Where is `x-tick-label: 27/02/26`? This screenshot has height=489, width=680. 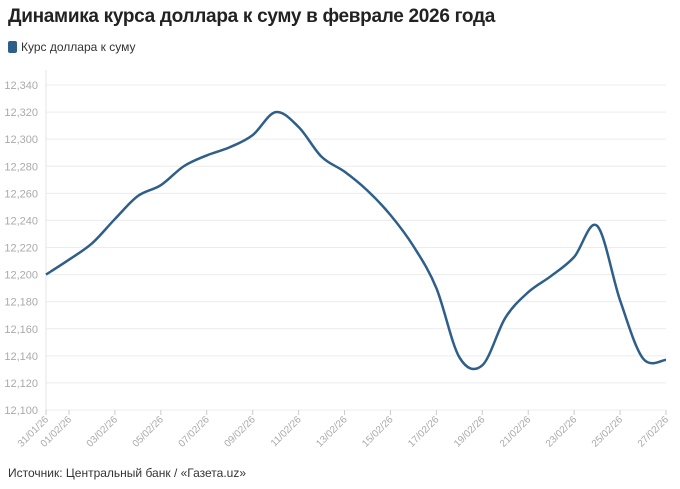
x-tick-label: 27/02/26 is located at coordinates (654, 432).